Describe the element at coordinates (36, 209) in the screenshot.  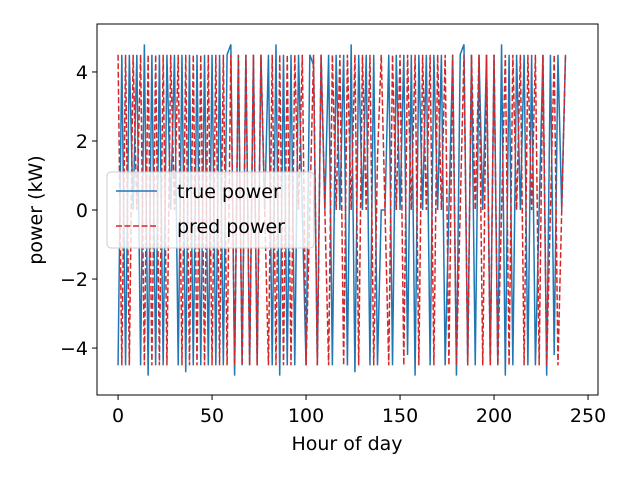
I see `y-axis-label: power (kW)` at that location.